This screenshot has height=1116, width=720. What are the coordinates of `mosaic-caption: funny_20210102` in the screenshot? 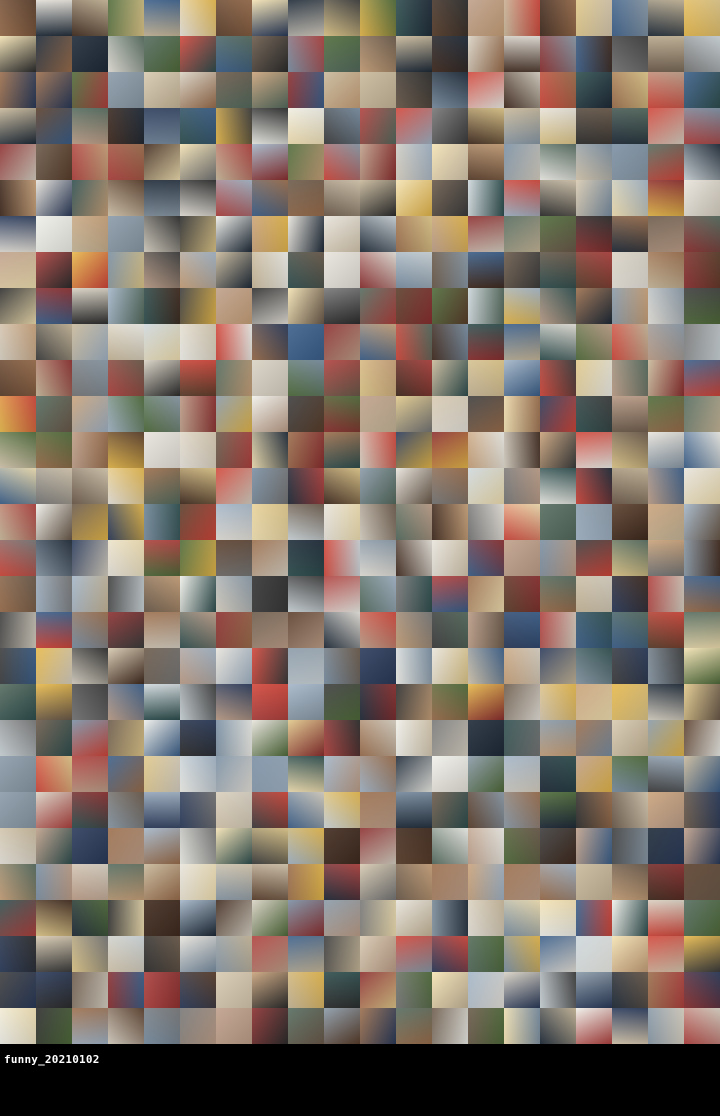 It's located at (52, 1059).